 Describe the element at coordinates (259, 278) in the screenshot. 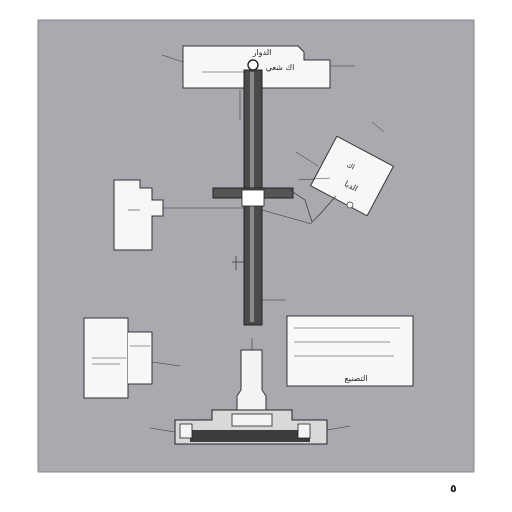

I see `shaft-marker` at that location.